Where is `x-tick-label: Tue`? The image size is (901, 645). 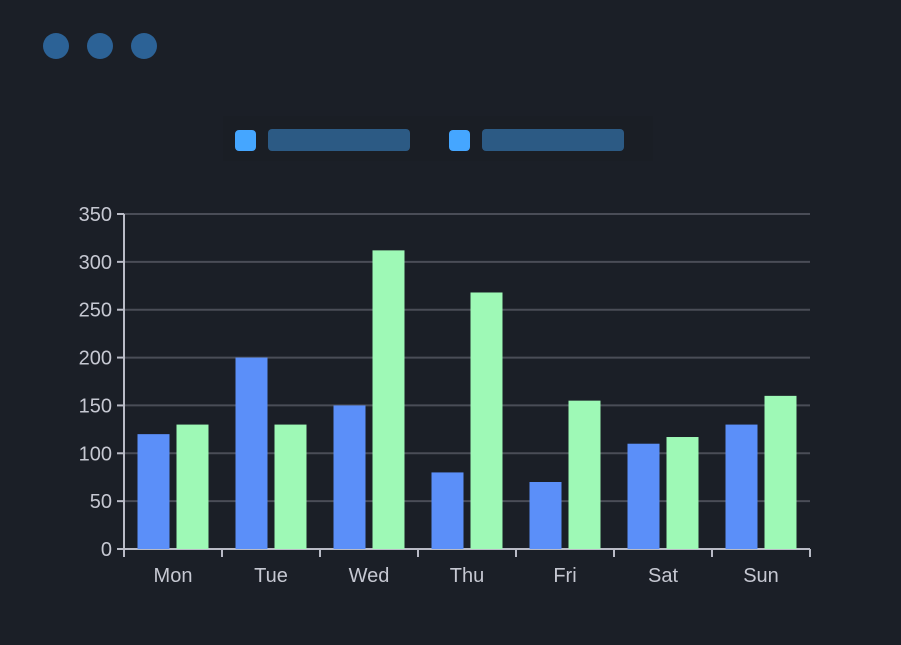
x-tick-label: Tue is located at coordinates (271, 576).